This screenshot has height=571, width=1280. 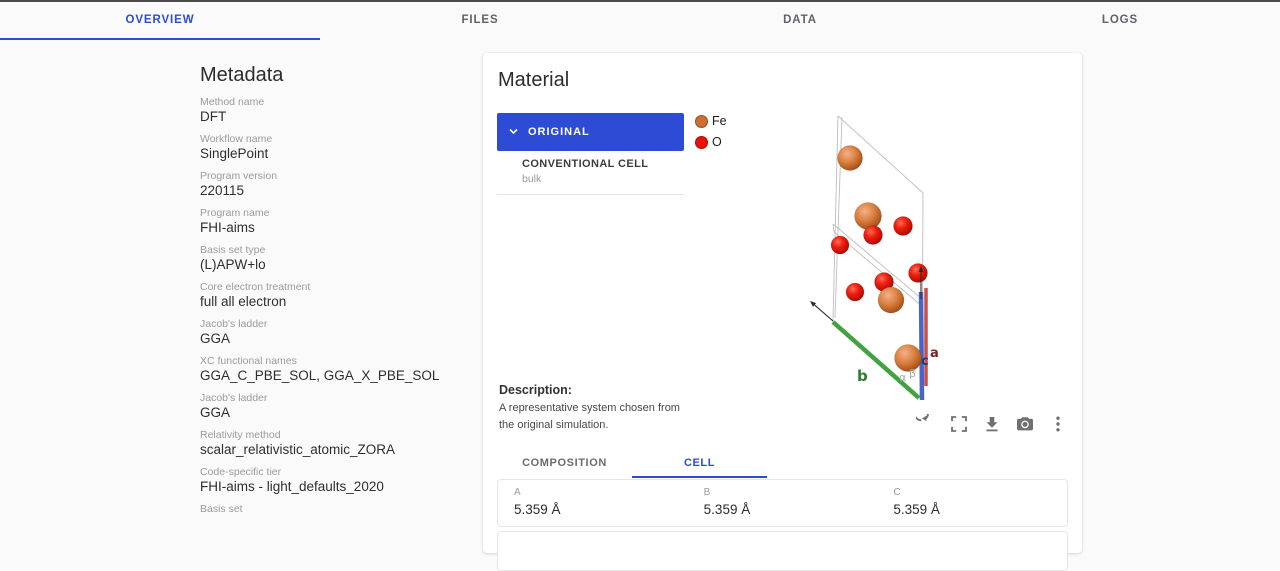 What do you see at coordinates (1025, 424) in the screenshot?
I see `screenshot-button` at bounding box center [1025, 424].